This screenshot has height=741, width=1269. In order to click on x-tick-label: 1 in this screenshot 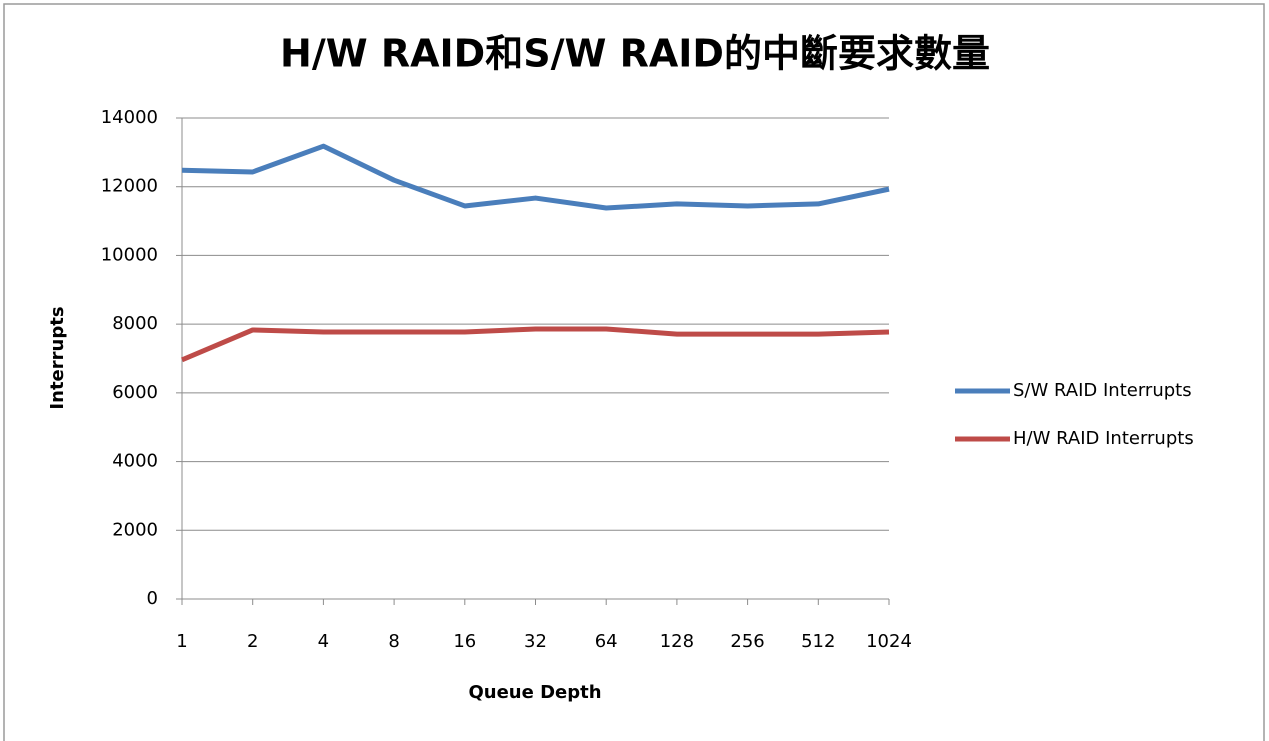, I will do `click(181, 641)`.